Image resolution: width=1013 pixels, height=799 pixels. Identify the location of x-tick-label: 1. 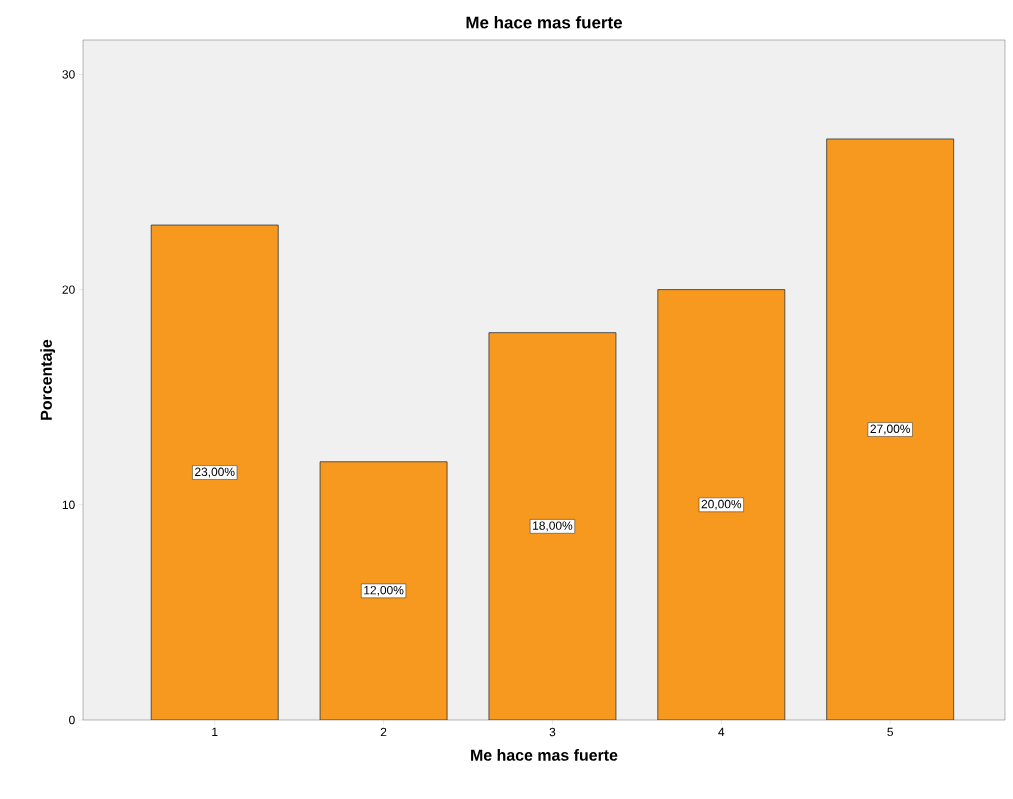
(215, 731).